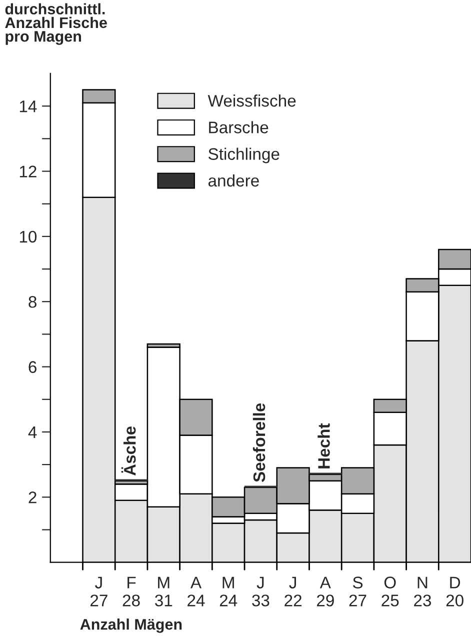 This screenshot has height=639, width=471. What do you see at coordinates (128, 451) in the screenshot?
I see `annotation: Äsche` at bounding box center [128, 451].